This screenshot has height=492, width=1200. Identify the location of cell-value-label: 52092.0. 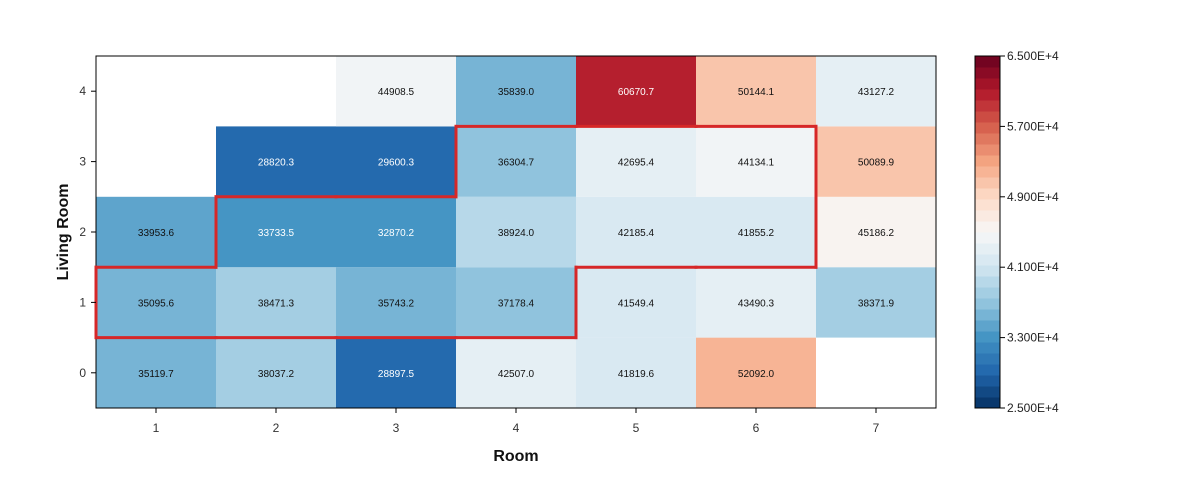
(756, 374).